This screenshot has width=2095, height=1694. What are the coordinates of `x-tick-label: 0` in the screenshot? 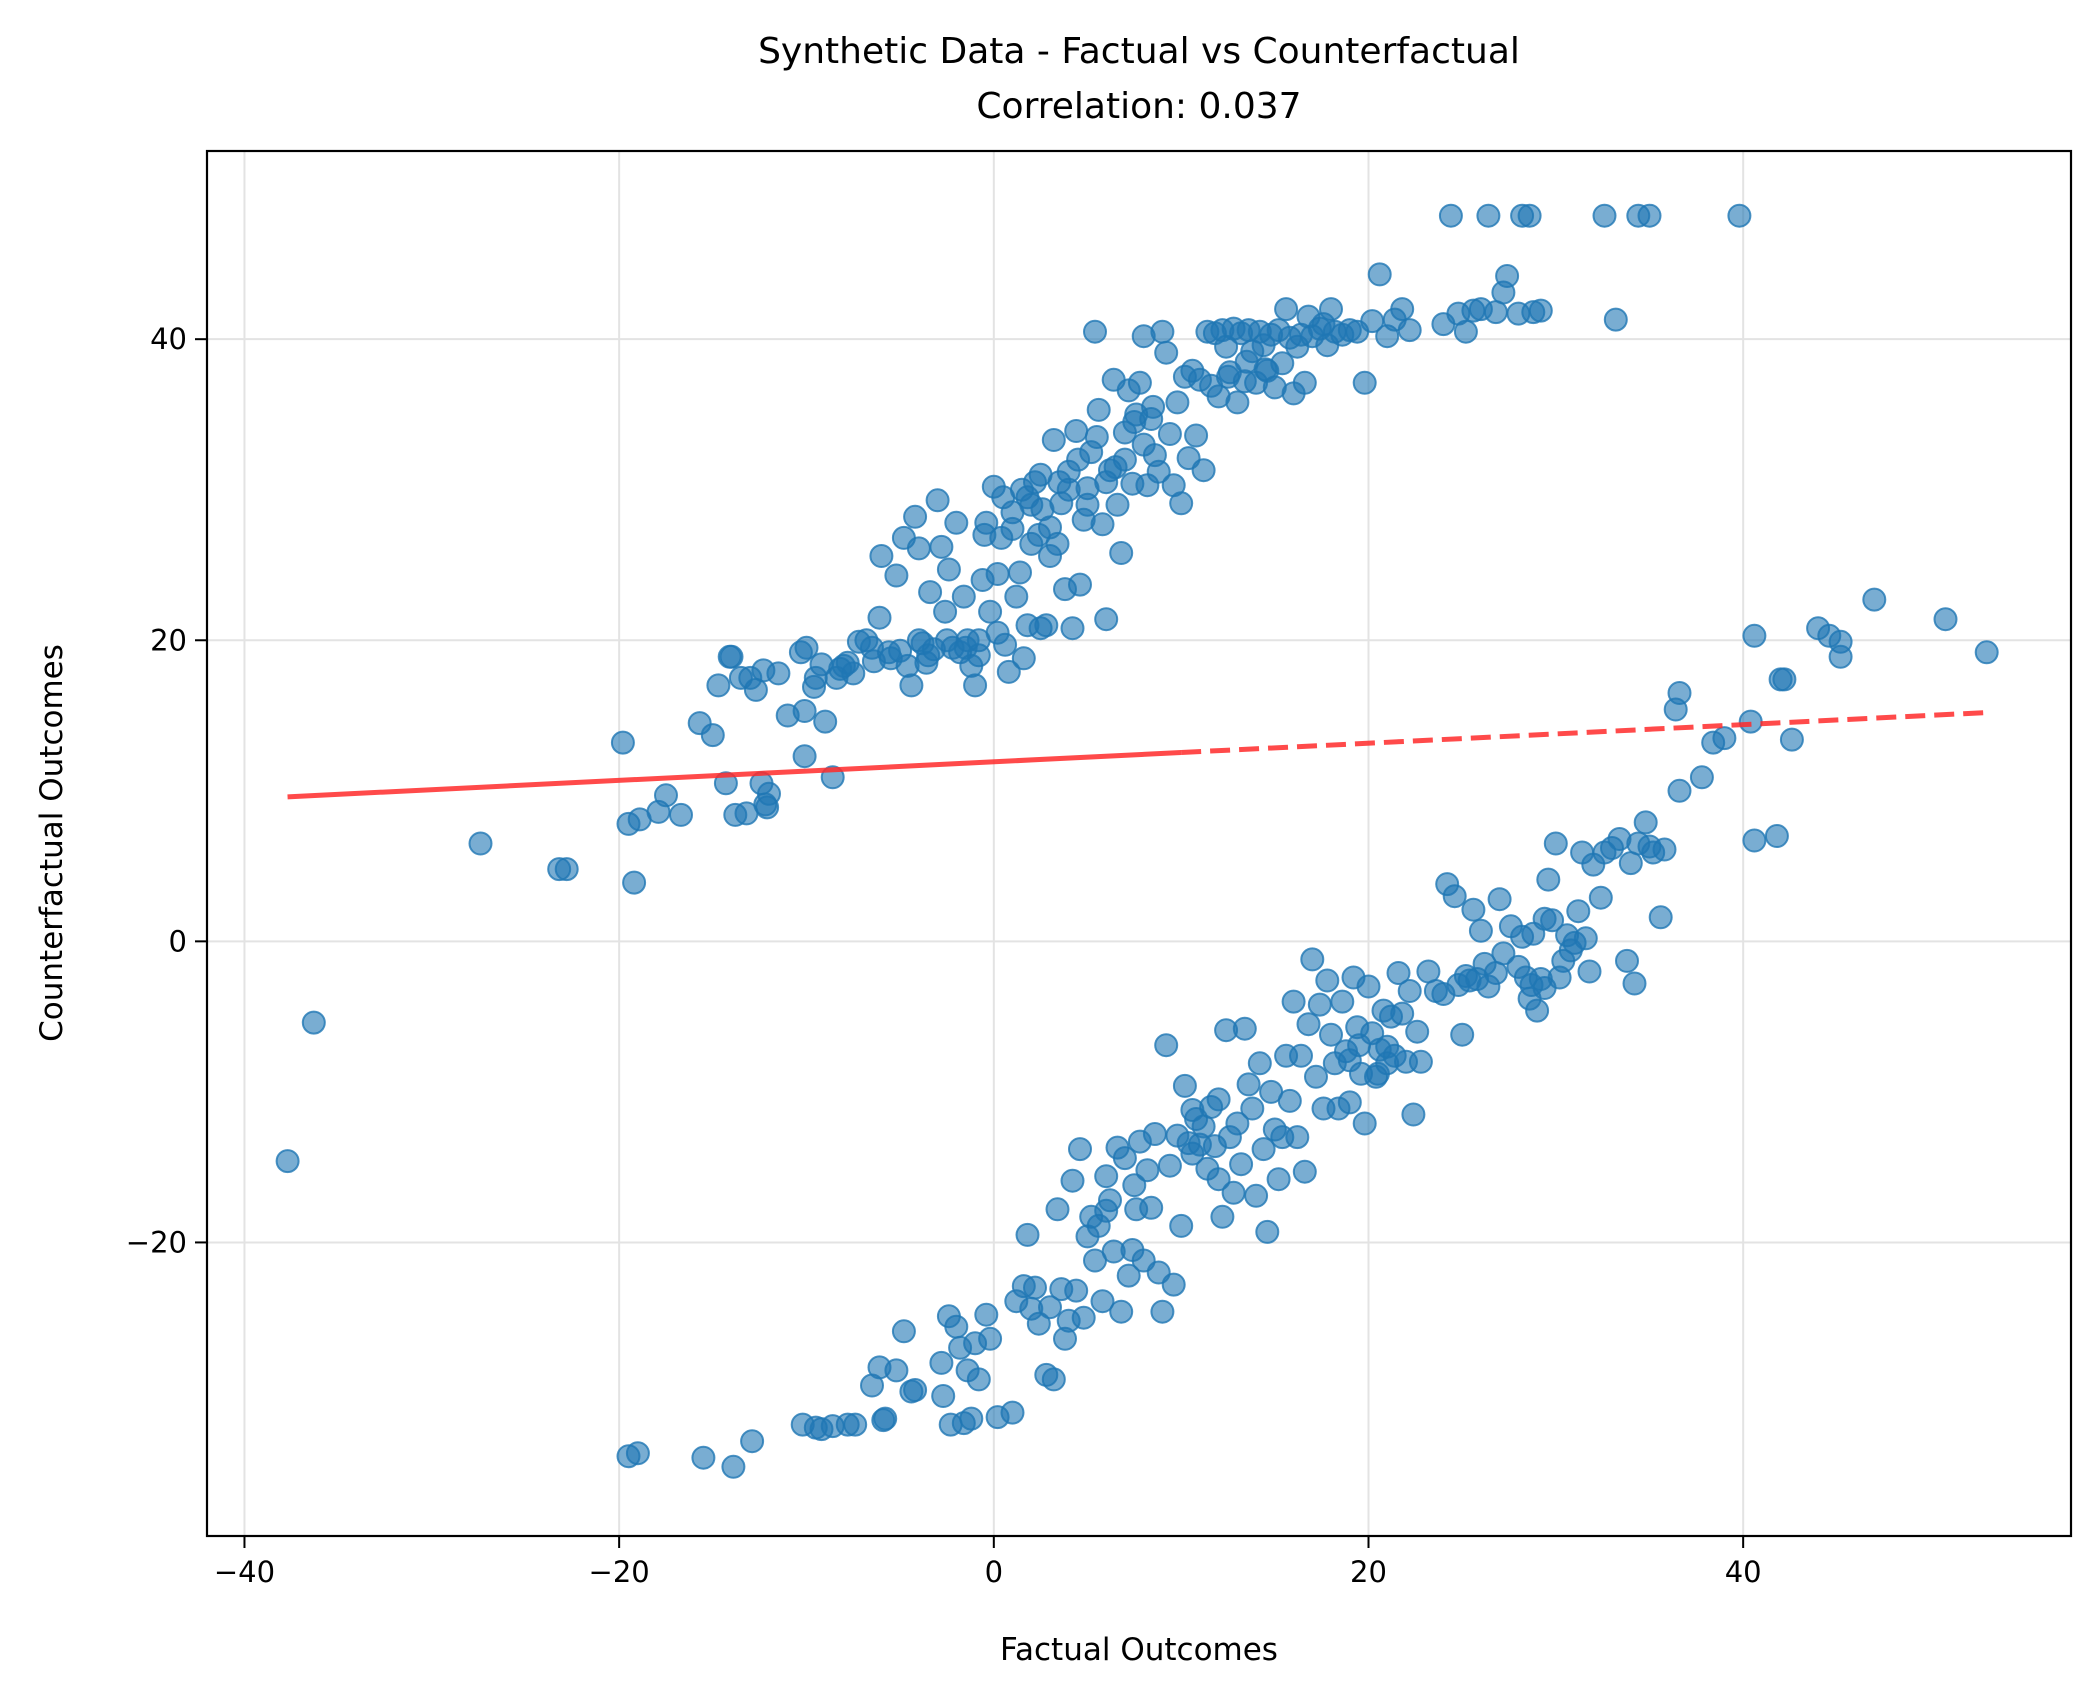 It's located at (994, 1572).